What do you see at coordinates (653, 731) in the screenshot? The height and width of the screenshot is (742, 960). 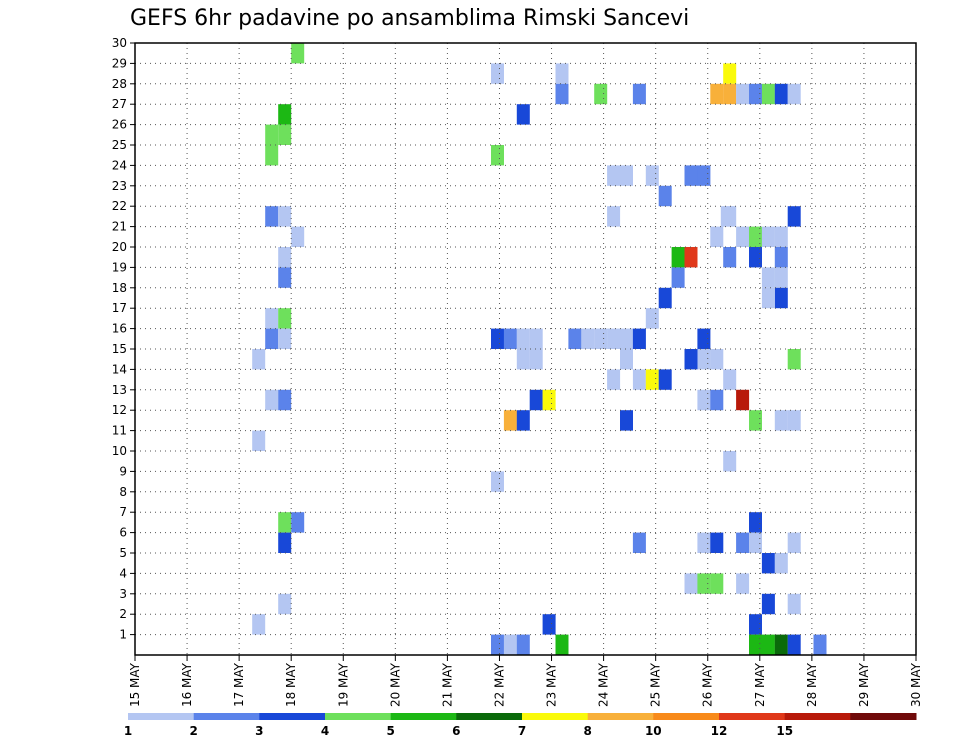 I see `legend-label: 10` at bounding box center [653, 731].